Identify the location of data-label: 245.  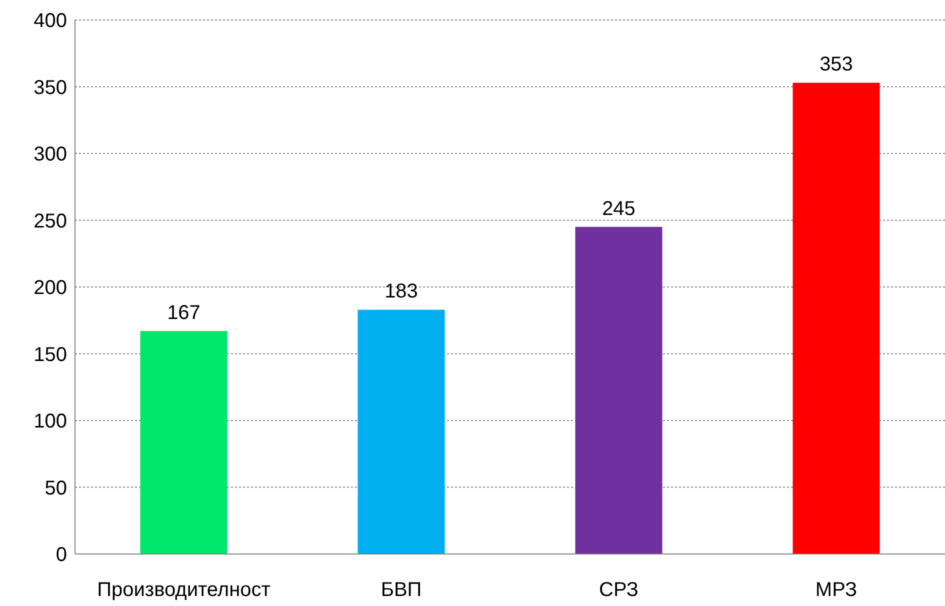
(619, 209).